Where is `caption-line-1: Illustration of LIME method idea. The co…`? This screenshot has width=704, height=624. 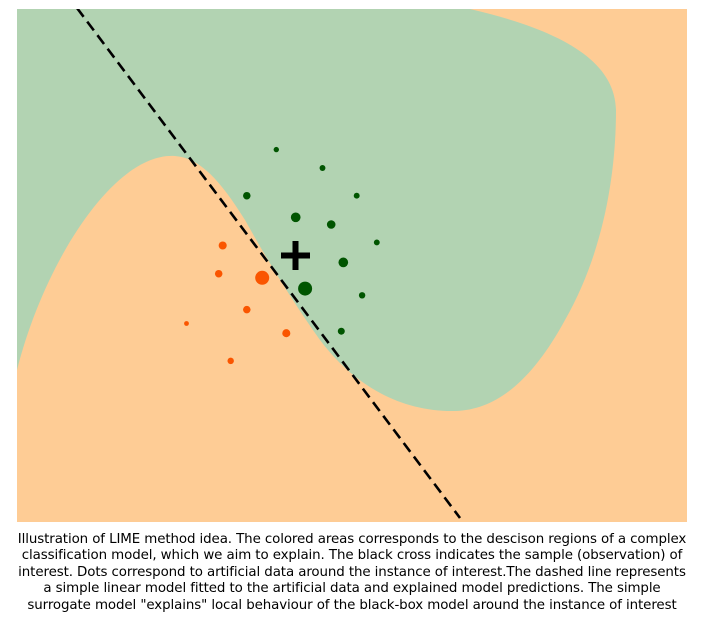 caption-line-1: Illustration of LIME method idea. The co… is located at coordinates (352, 539).